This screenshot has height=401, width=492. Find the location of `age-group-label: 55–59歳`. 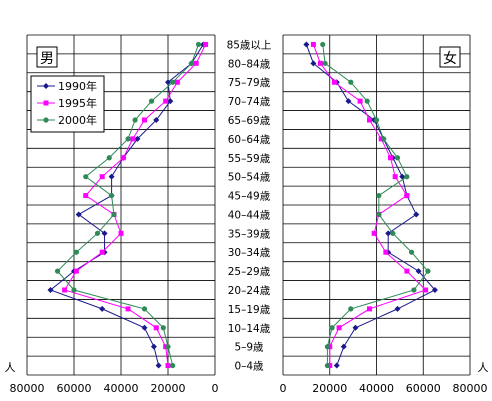

age-group-label: 55–59歳 is located at coordinates (249, 159).